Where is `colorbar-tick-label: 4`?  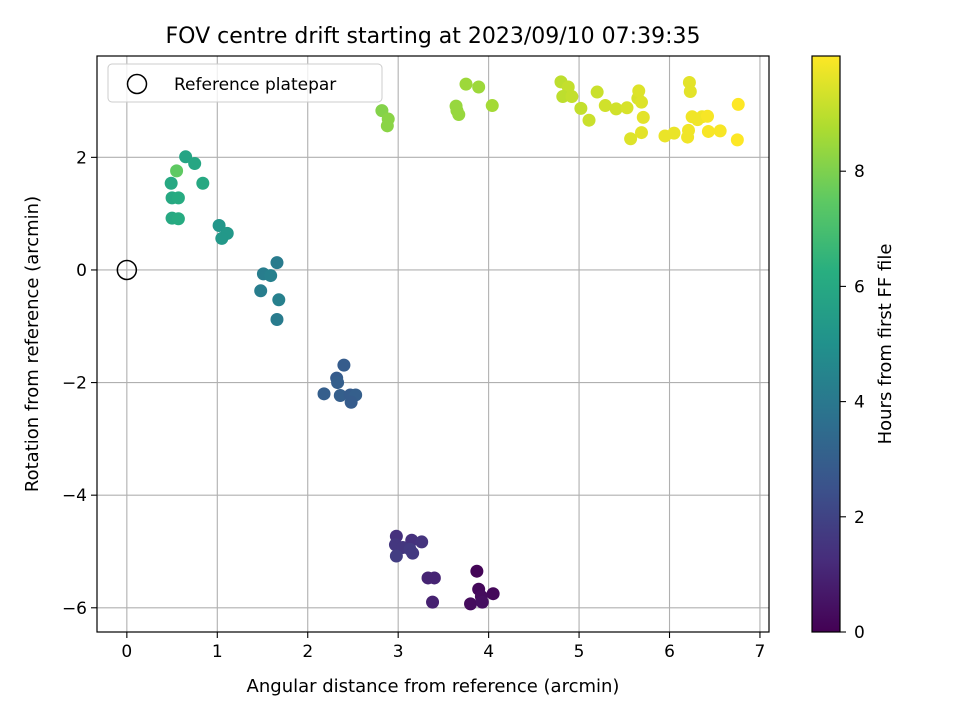
colorbar-tick-label: 4 is located at coordinates (859, 403).